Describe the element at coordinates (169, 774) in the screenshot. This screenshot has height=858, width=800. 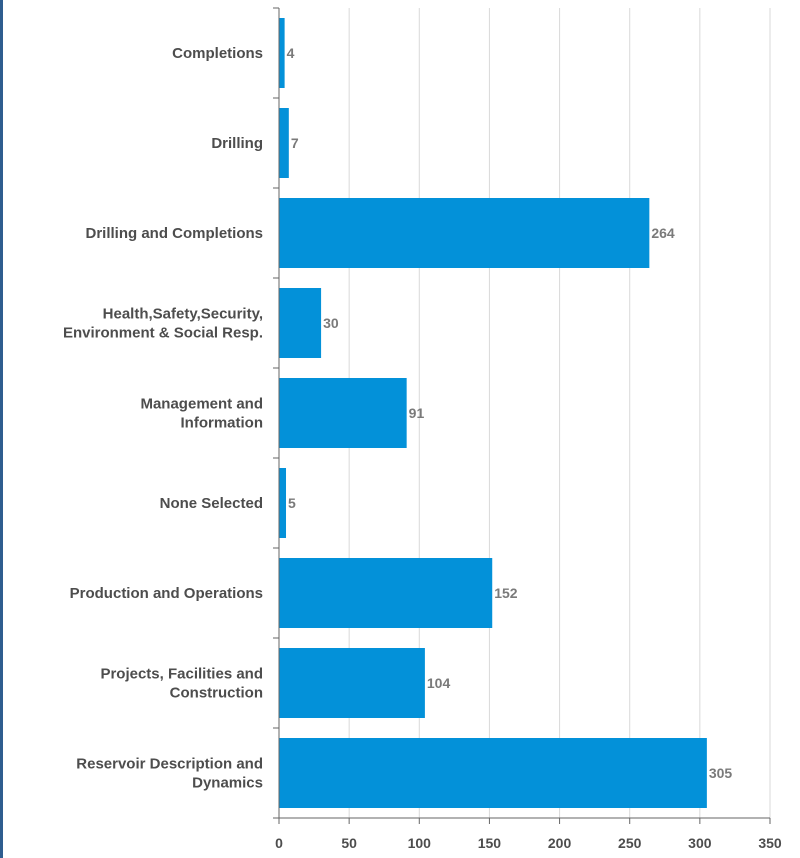
I see `category-label-8: Reservoir Description and Dynamics` at that location.